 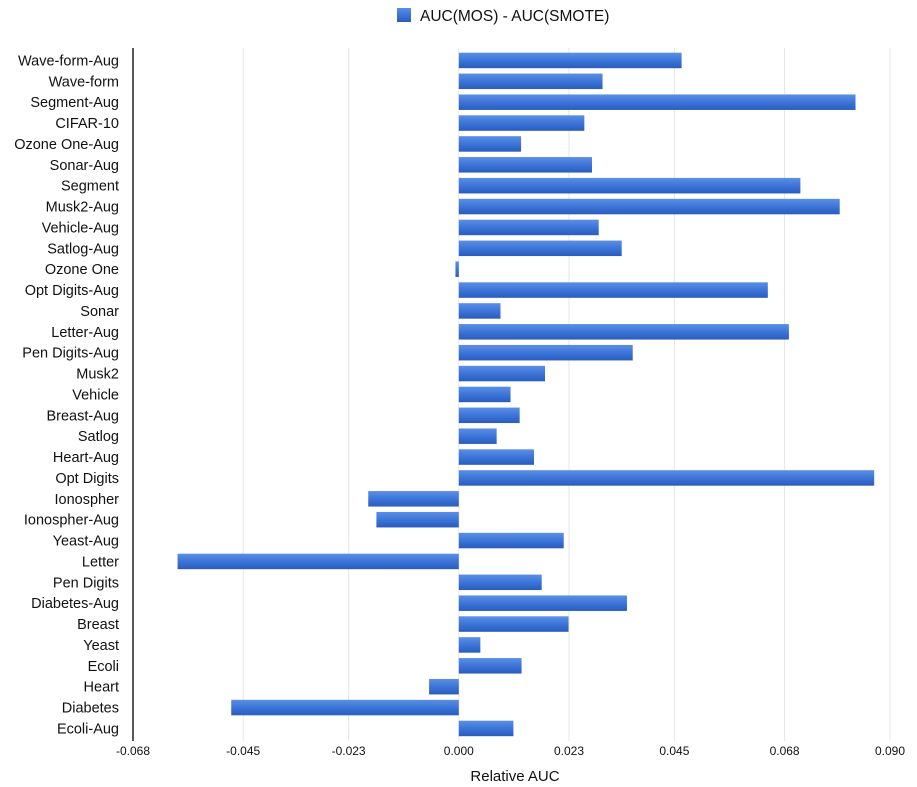 What do you see at coordinates (74, 103) in the screenshot?
I see `category-label: Segment-Aug` at bounding box center [74, 103].